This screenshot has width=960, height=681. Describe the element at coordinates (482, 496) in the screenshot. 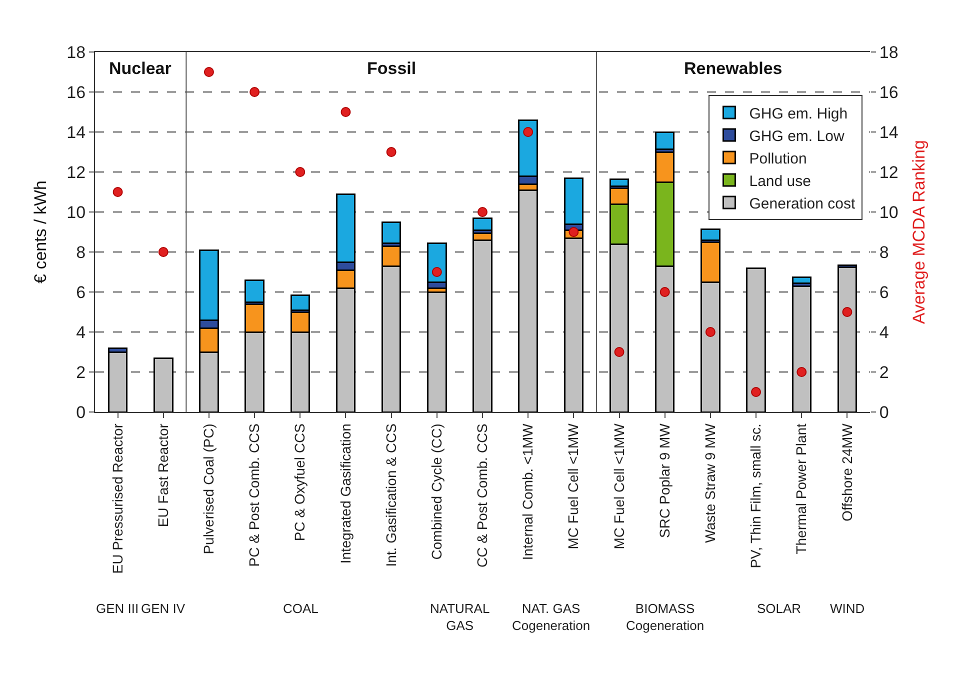

I see `x-tick-label: CC & Post Comb. CCS` at that location.